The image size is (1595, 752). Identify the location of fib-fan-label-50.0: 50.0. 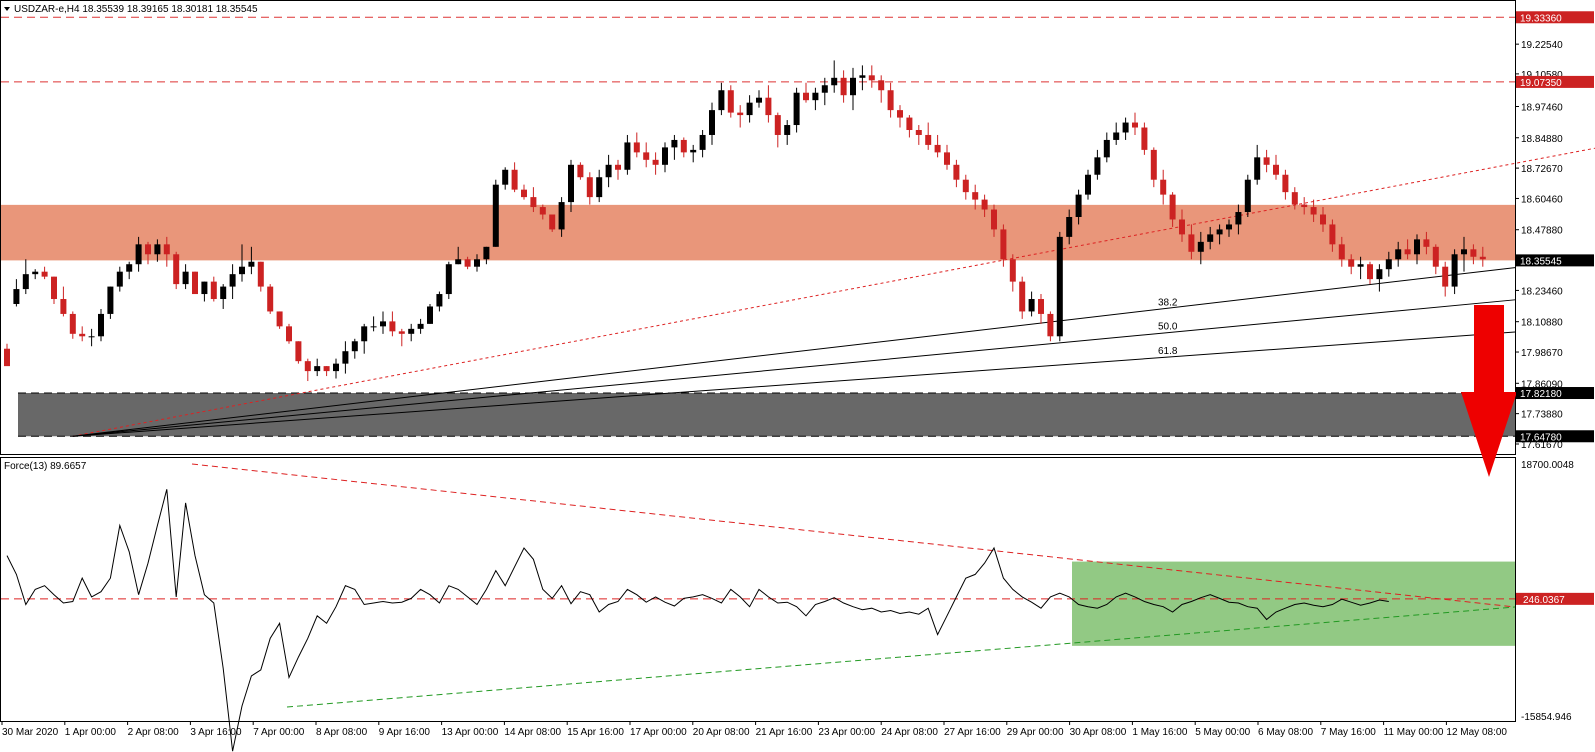
(1168, 327).